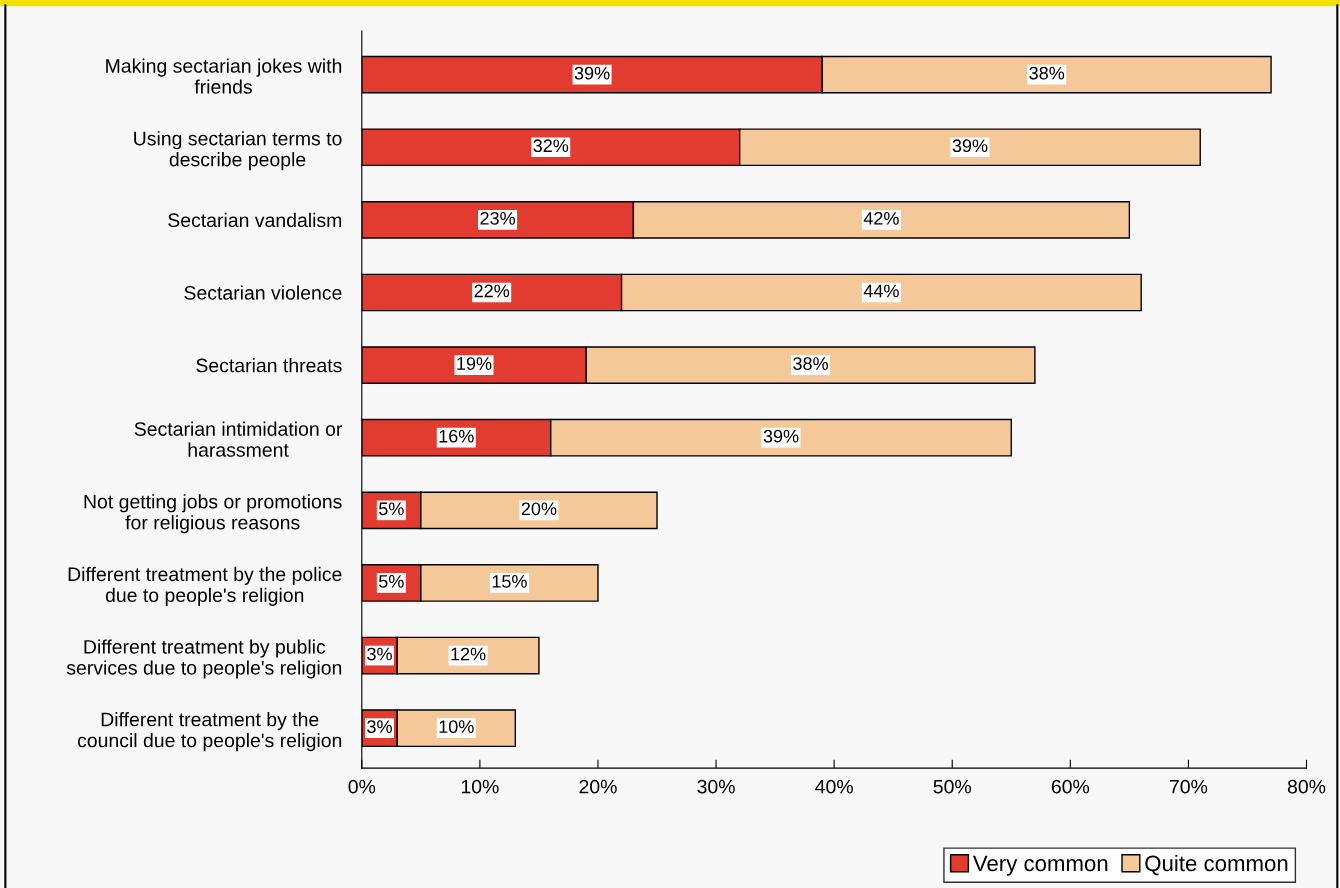 This screenshot has height=888, width=1340. Describe the element at coordinates (716, 786) in the screenshot. I see `x-tick-label: 30%` at that location.